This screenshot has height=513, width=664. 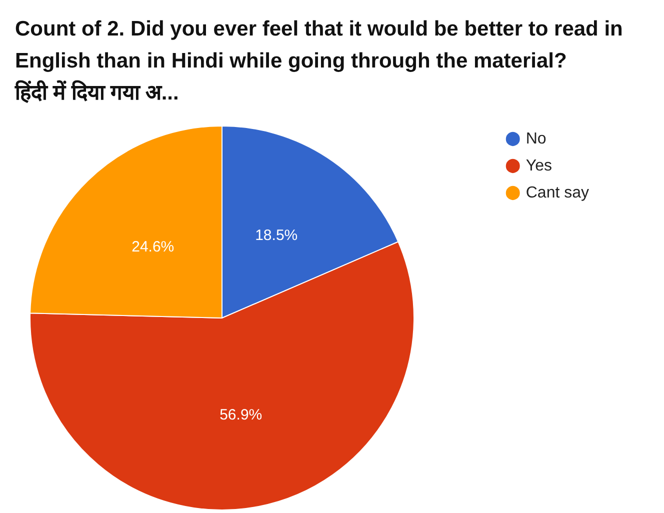 I want to click on legend-label: No, so click(x=536, y=139).